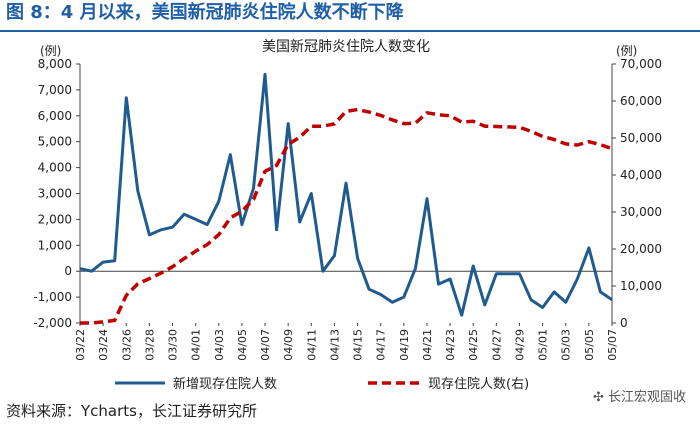  I want to click on right-tick-label: 70,000, so click(641, 64).